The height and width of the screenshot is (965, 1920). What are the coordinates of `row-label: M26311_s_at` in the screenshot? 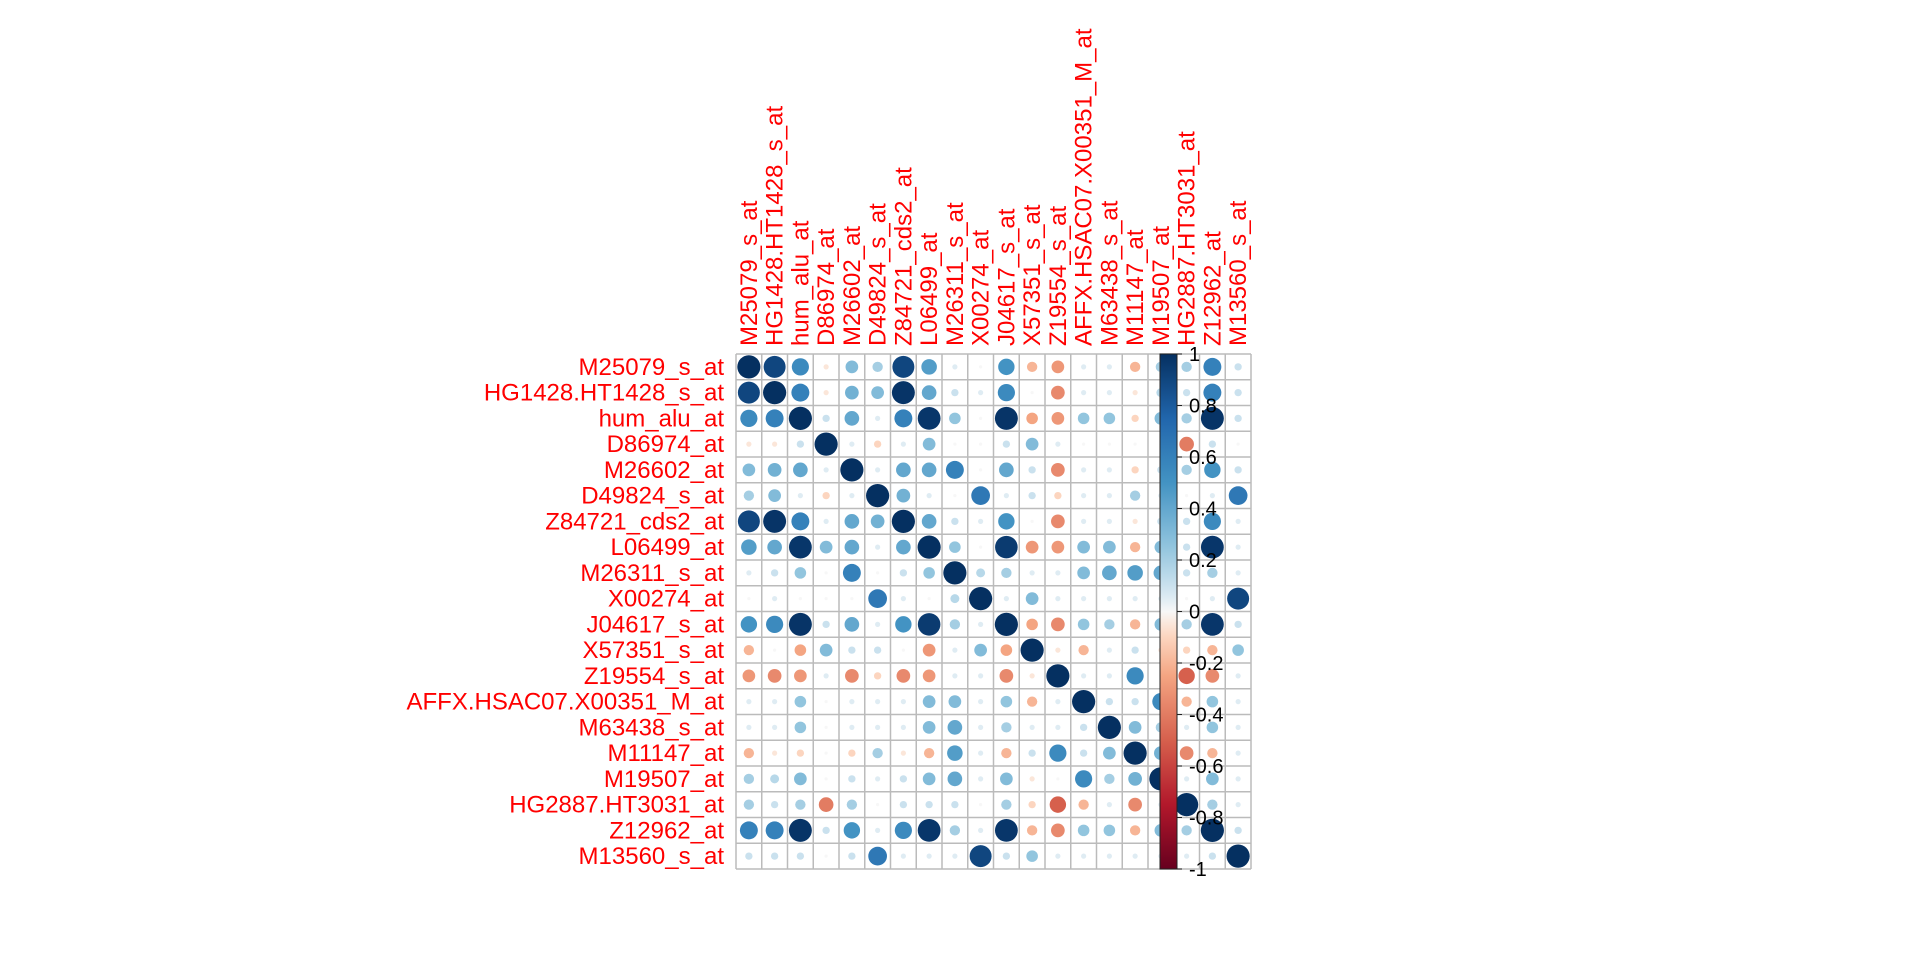 It's located at (652, 573).